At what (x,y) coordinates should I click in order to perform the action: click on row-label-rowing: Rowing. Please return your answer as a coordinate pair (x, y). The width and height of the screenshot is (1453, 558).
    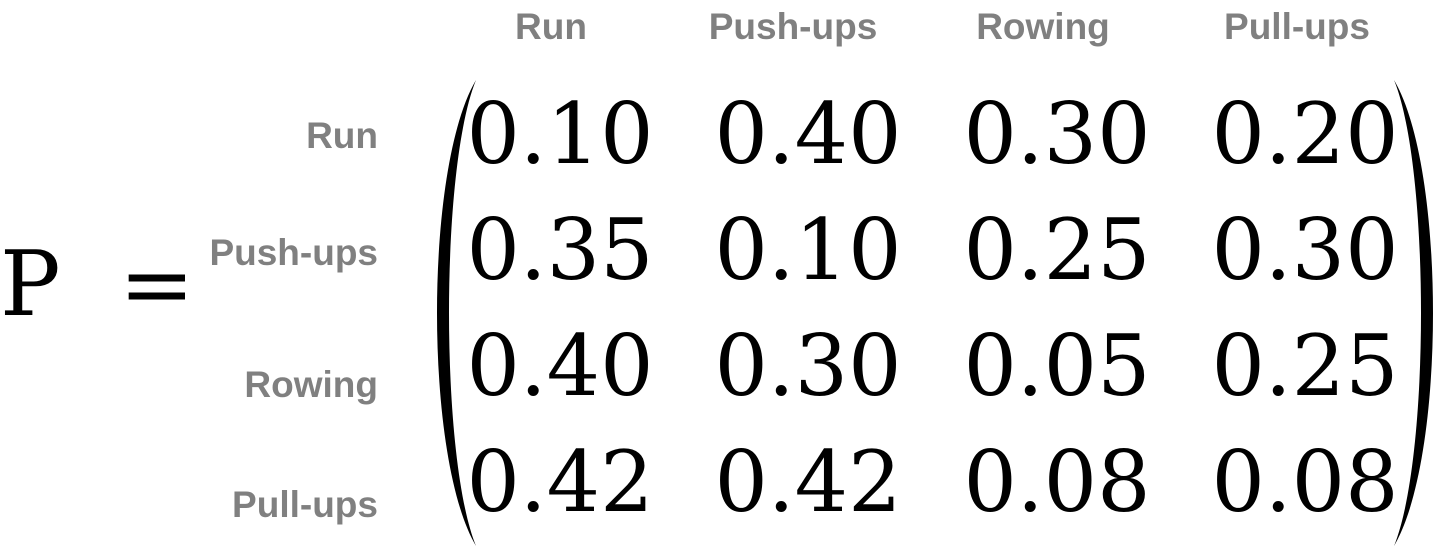
    Looking at the image, I should click on (311, 384).